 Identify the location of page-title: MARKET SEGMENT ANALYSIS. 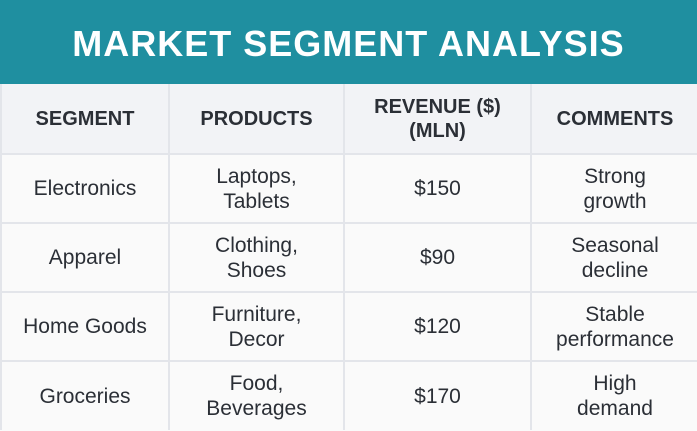
(348, 43).